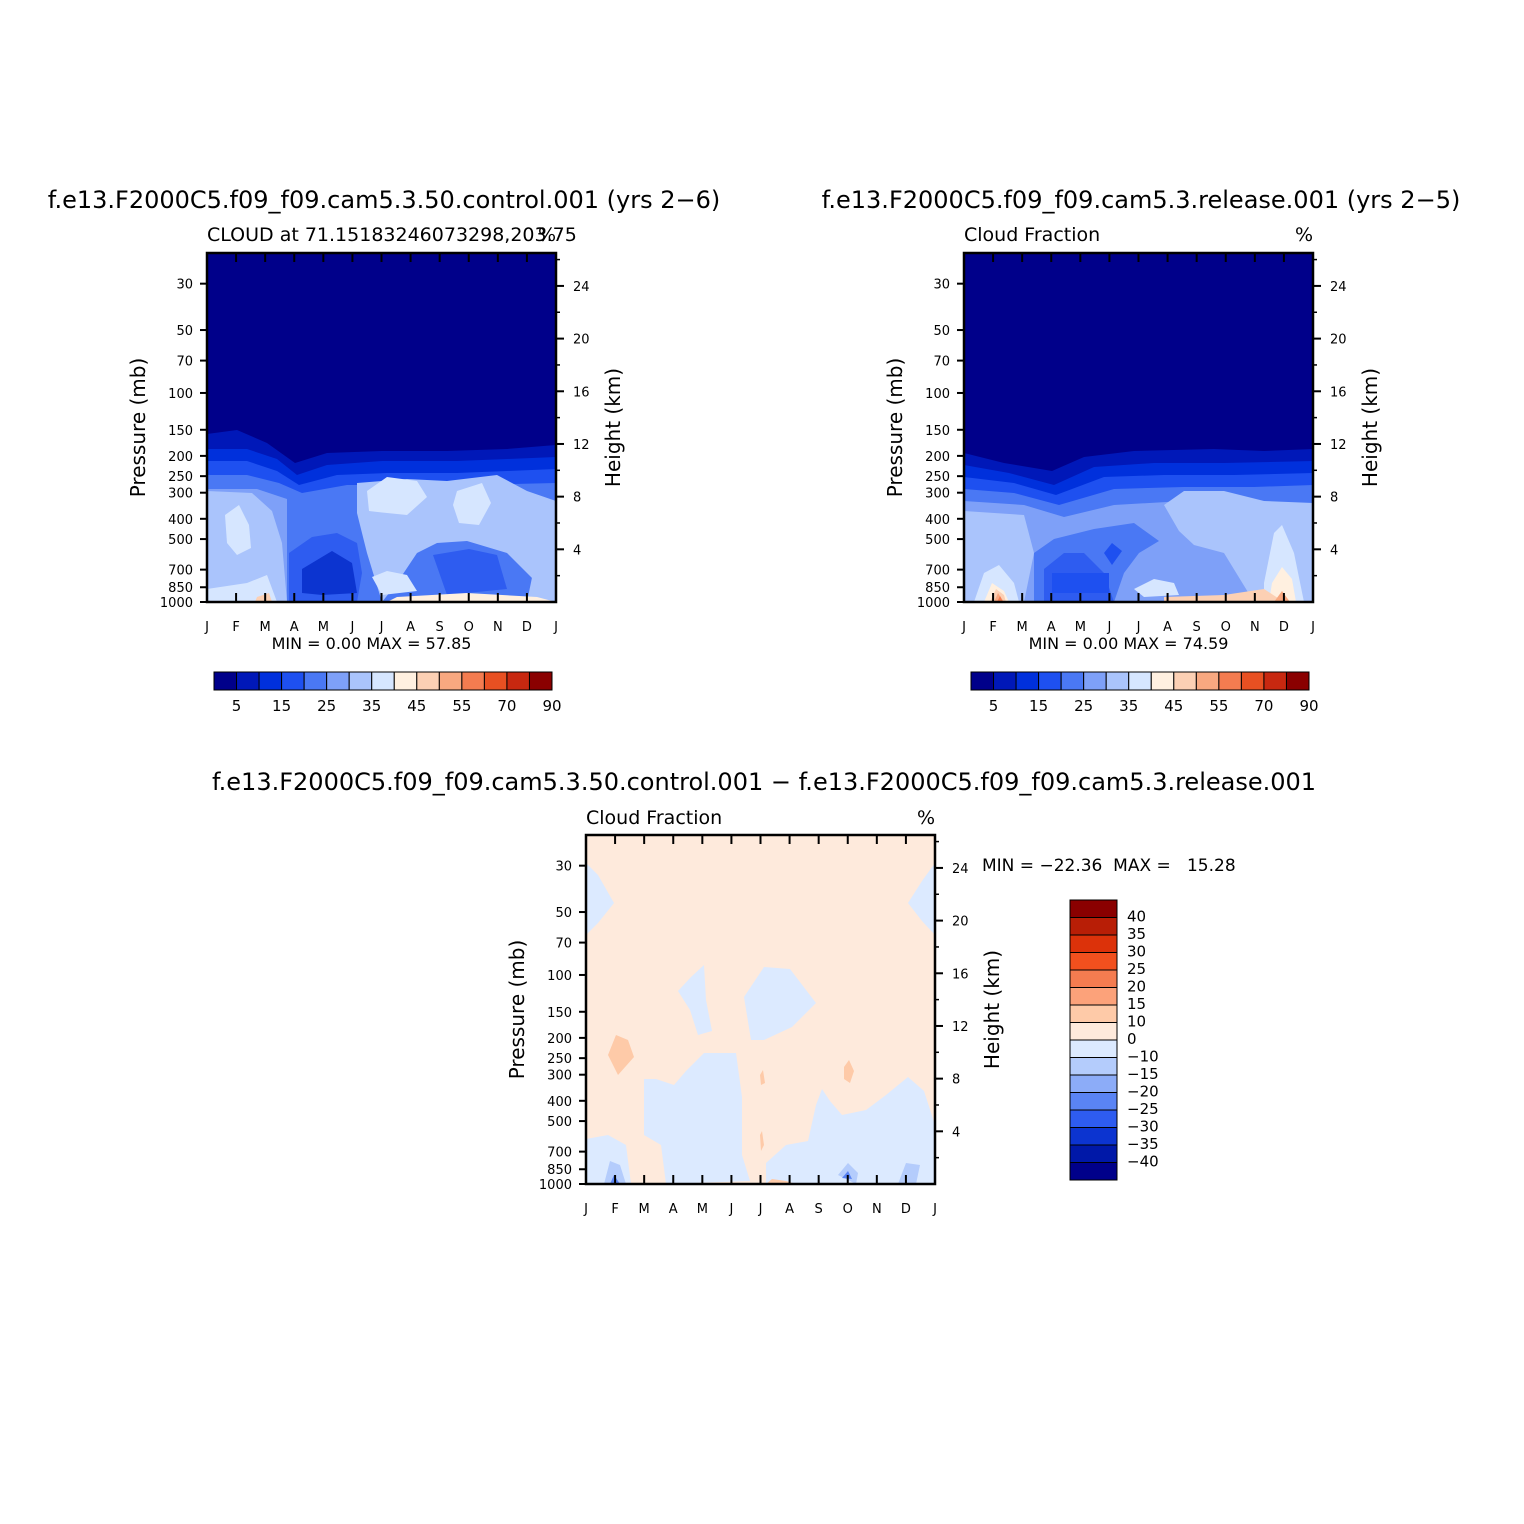  What do you see at coordinates (960, 974) in the screenshot?
I see `y-right-tick-label: 16` at bounding box center [960, 974].